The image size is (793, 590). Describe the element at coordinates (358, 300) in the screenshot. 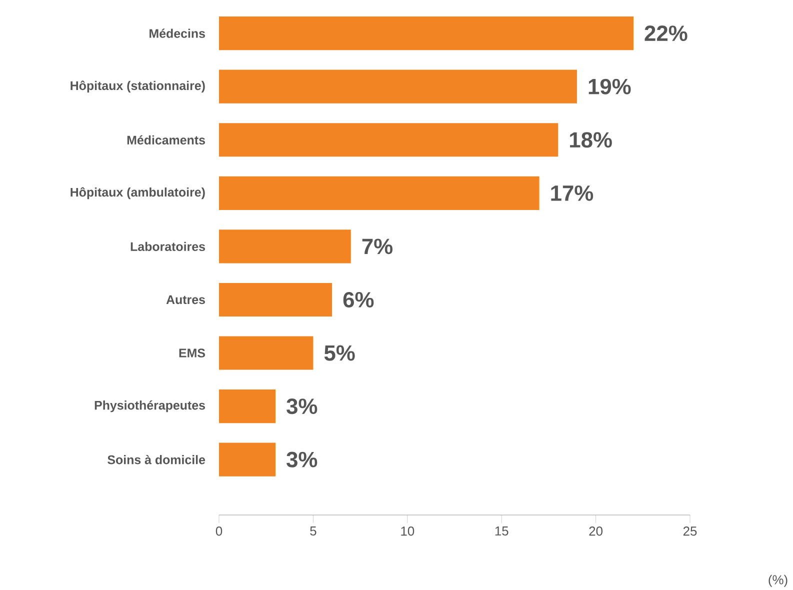

I see `data-label: 6%` at that location.